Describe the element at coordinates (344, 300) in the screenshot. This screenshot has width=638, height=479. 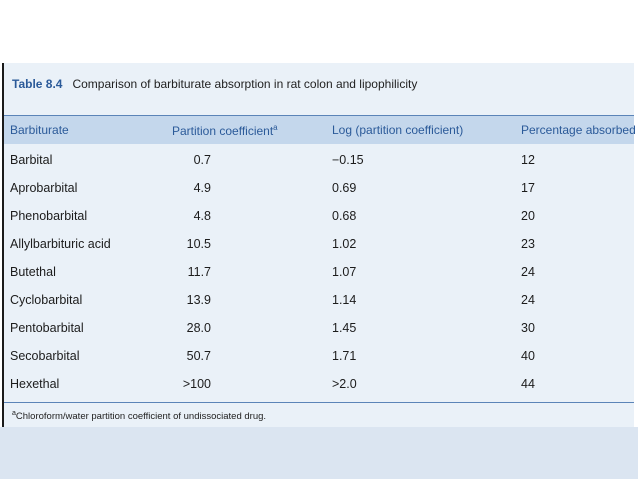
I see `cell-log-partition: 1.14` at that location.